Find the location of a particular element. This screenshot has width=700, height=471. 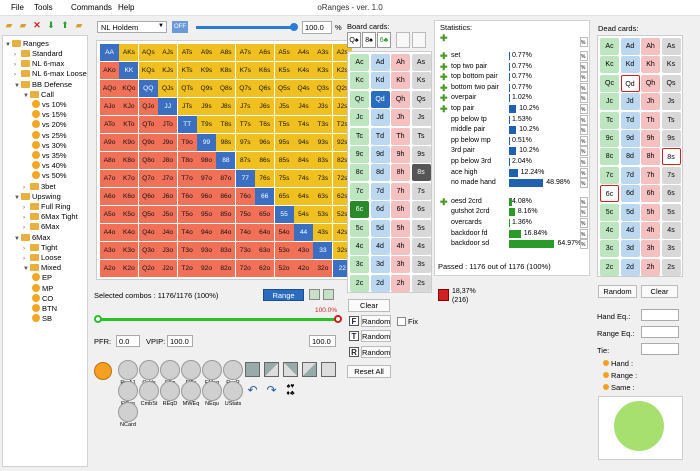

hand-cell: T2o is located at coordinates (187, 268).